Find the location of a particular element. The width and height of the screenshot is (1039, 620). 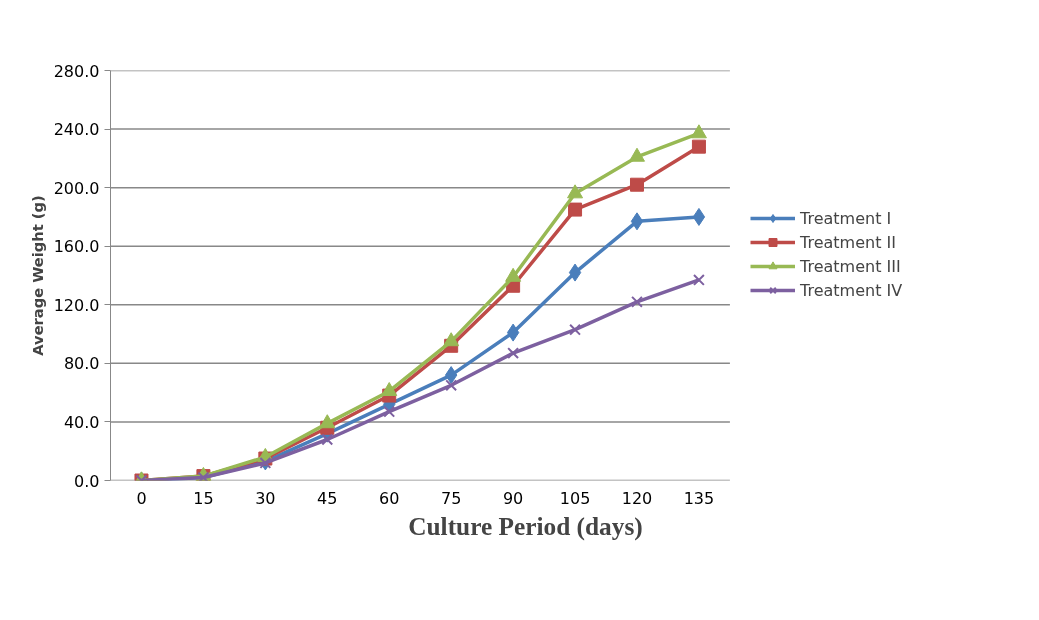

y-tick-label: 160.0 is located at coordinates (76, 247).